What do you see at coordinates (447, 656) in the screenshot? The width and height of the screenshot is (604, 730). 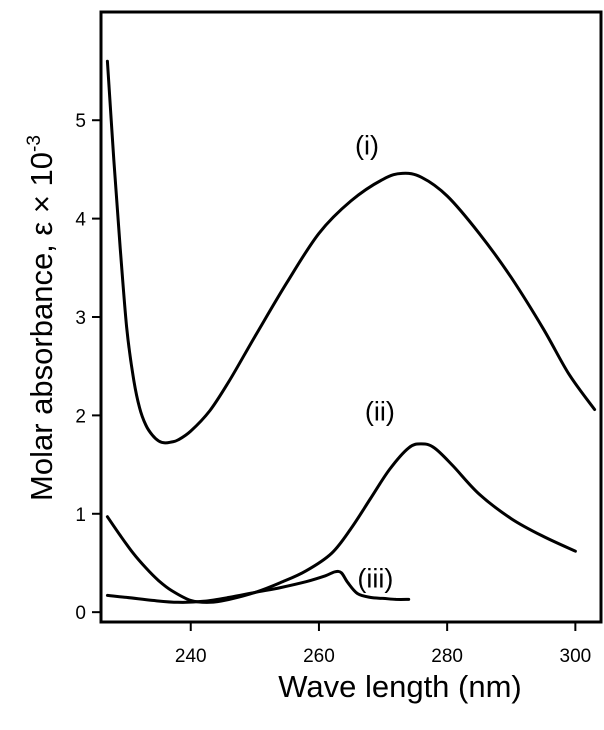 I see `x-tick-label: 280` at bounding box center [447, 656].